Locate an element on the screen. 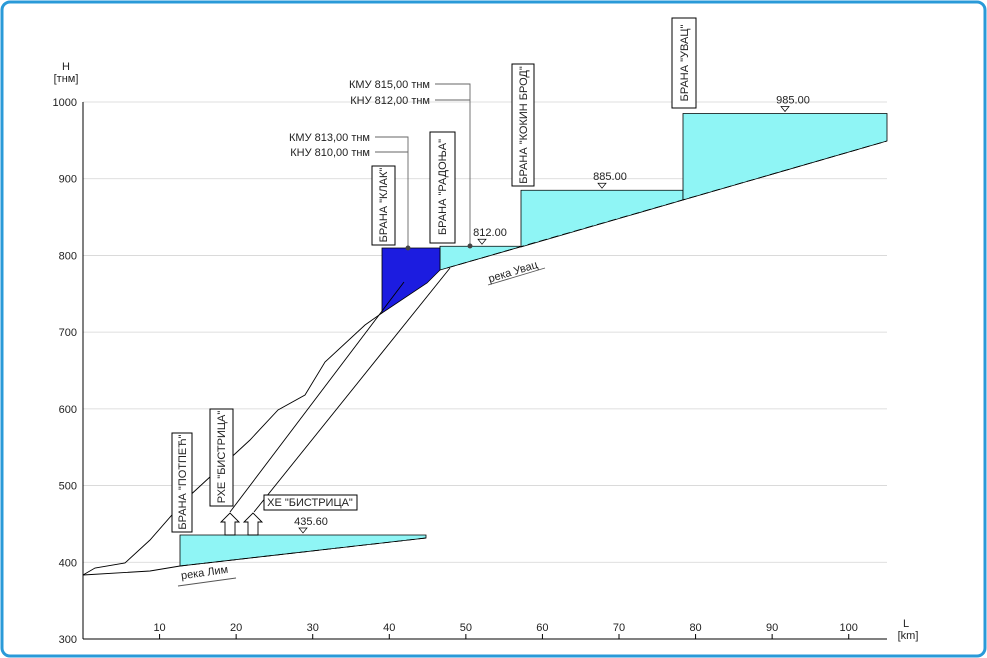  x-tick-label: 20 is located at coordinates (236, 628).